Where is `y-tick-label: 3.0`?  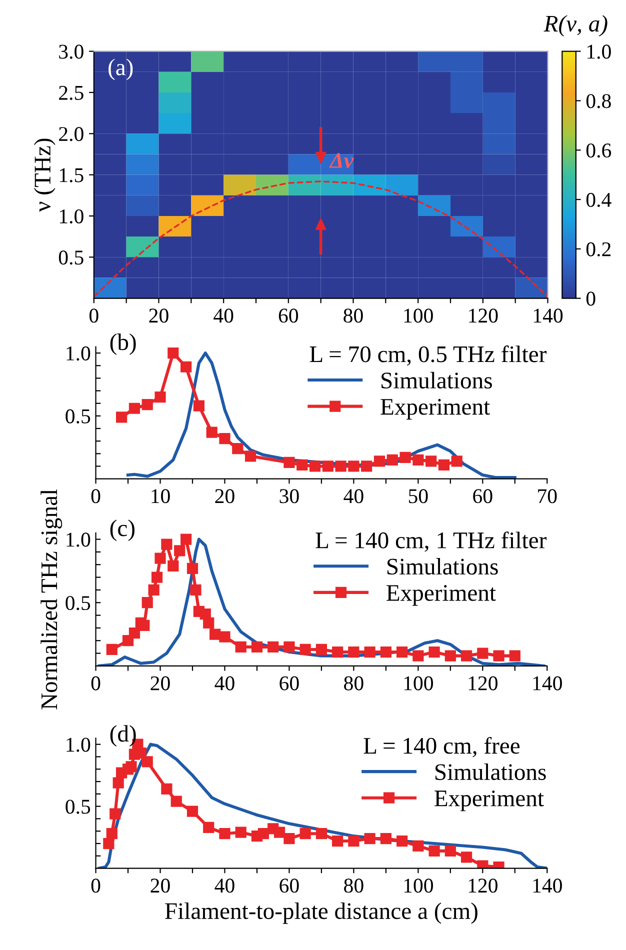
y-tick-label: 3.0 is located at coordinates (71, 51).